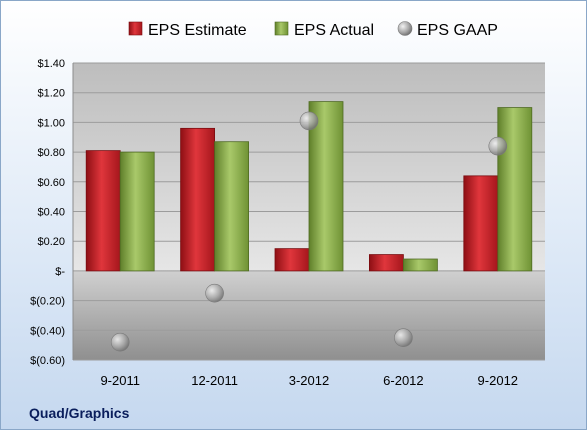 Image resolution: width=587 pixels, height=430 pixels. I want to click on x-category-label: 12-2011, so click(214, 380).